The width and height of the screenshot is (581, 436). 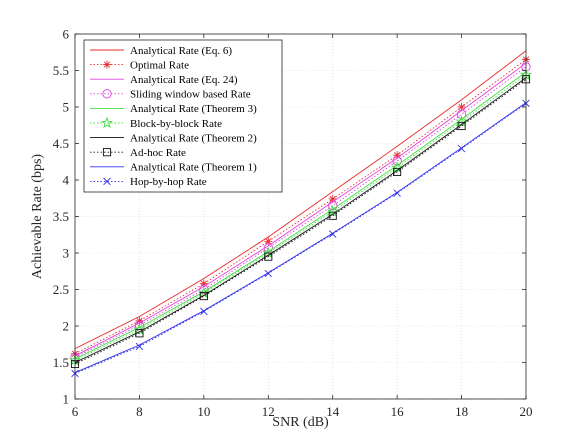 I want to click on x-tick-label: 16, so click(x=398, y=411).